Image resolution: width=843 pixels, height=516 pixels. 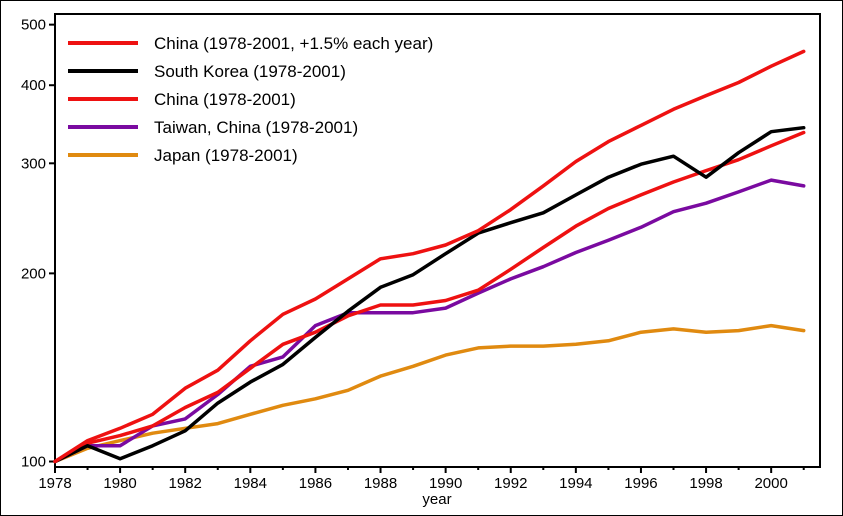 What do you see at coordinates (256, 127) in the screenshot?
I see `legend-label-4: Taiwan, China (1978-2001)` at bounding box center [256, 127].